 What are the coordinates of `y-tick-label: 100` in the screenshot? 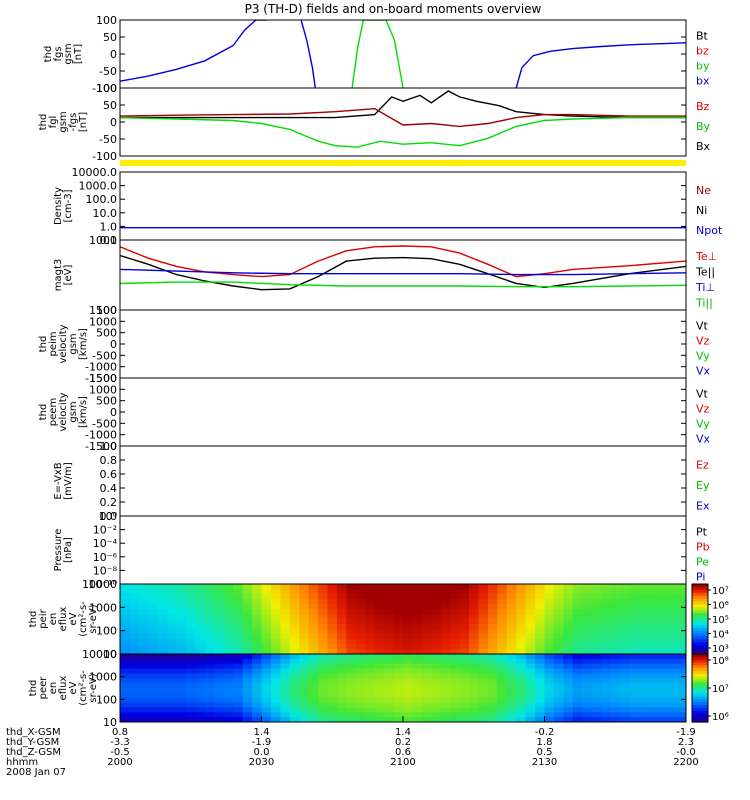 It's located at (106, 20).